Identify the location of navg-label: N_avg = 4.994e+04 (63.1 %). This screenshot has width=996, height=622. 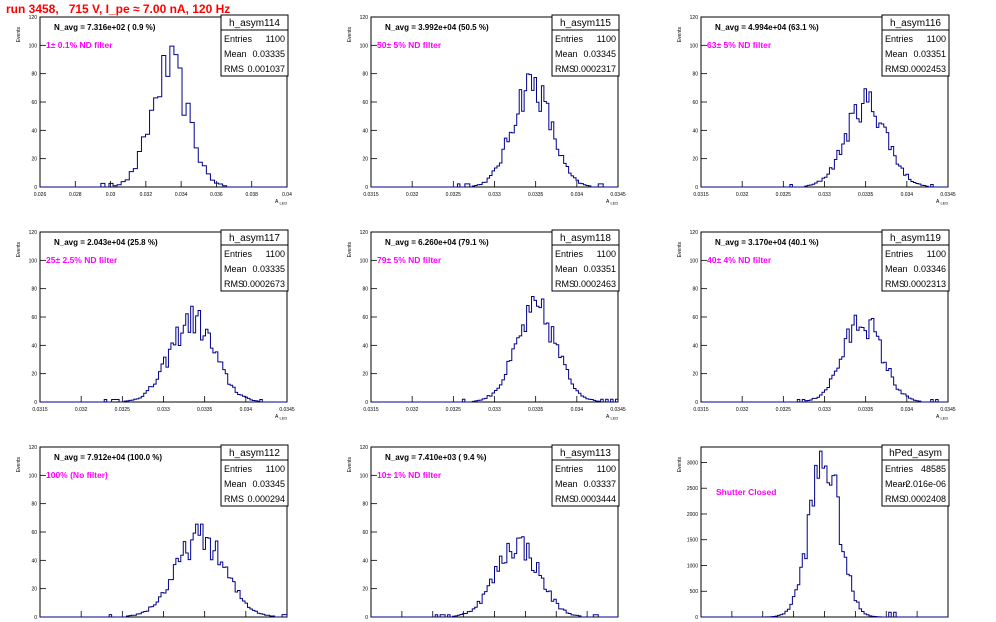
(767, 27).